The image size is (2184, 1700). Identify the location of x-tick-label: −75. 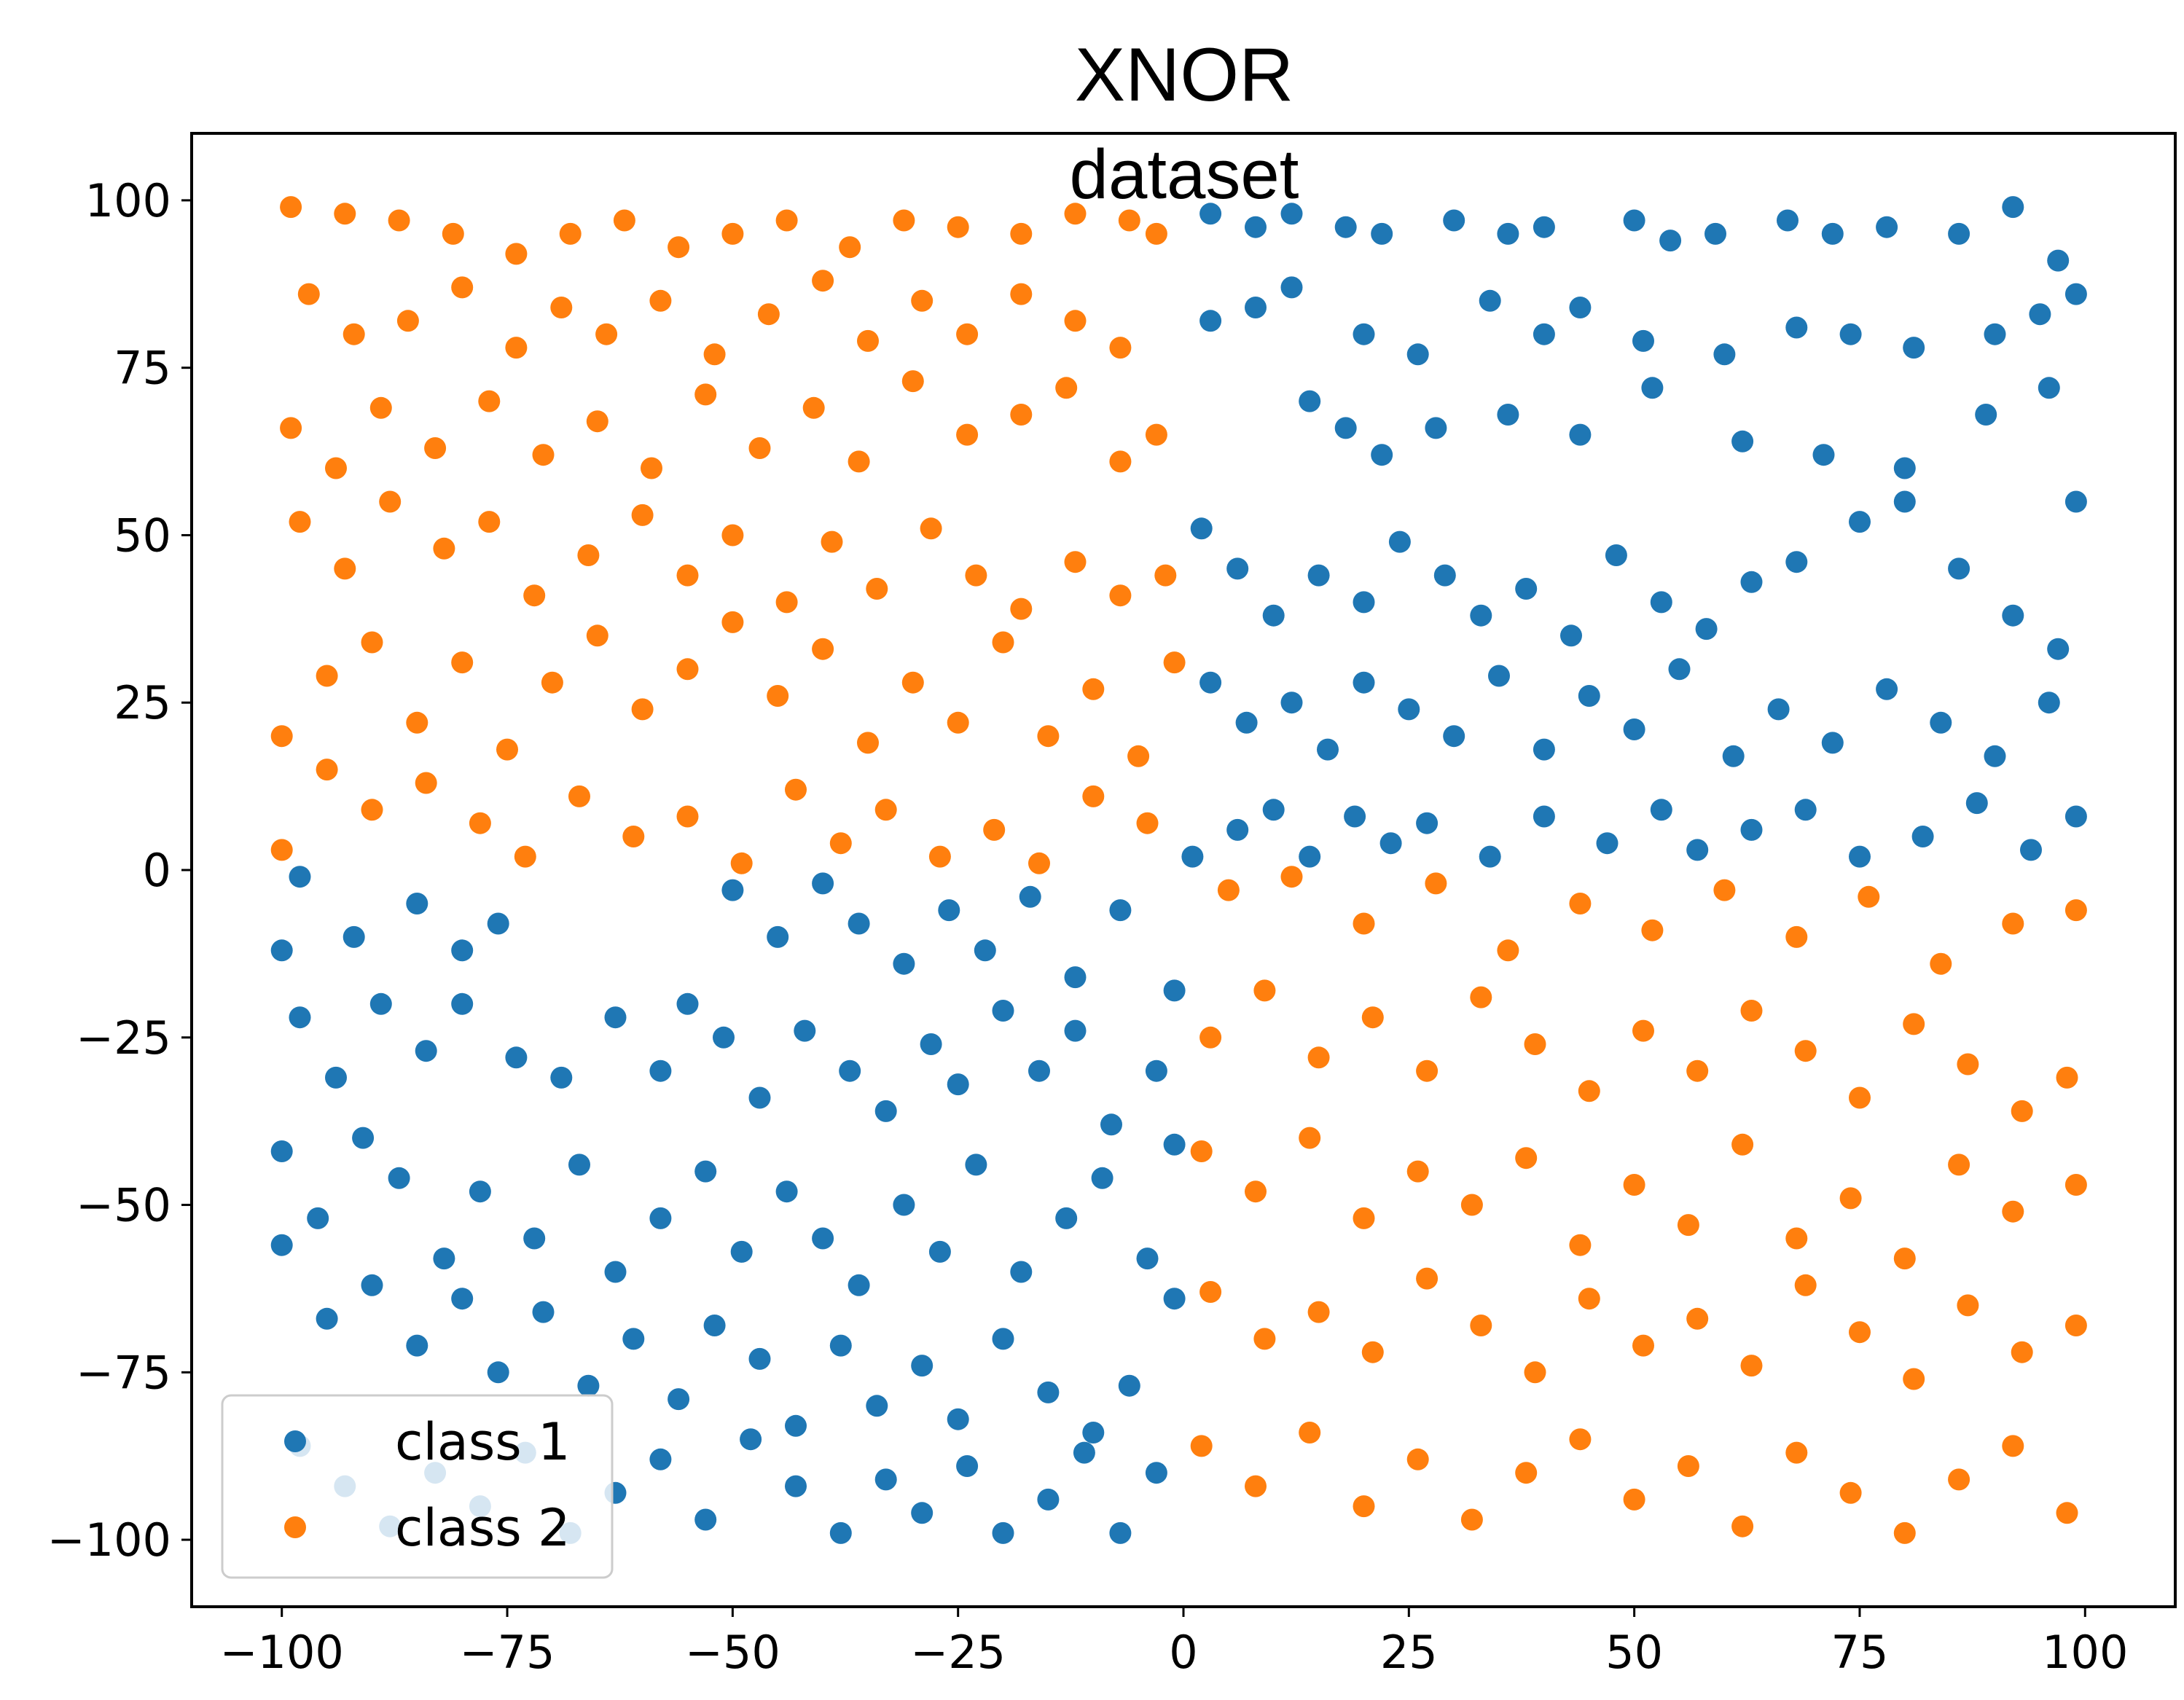
(508, 1652).